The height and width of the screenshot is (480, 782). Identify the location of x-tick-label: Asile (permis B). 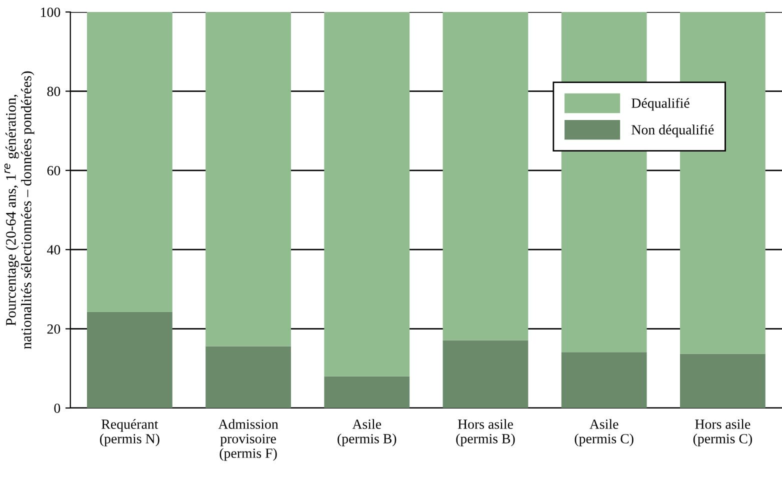
(367, 432).